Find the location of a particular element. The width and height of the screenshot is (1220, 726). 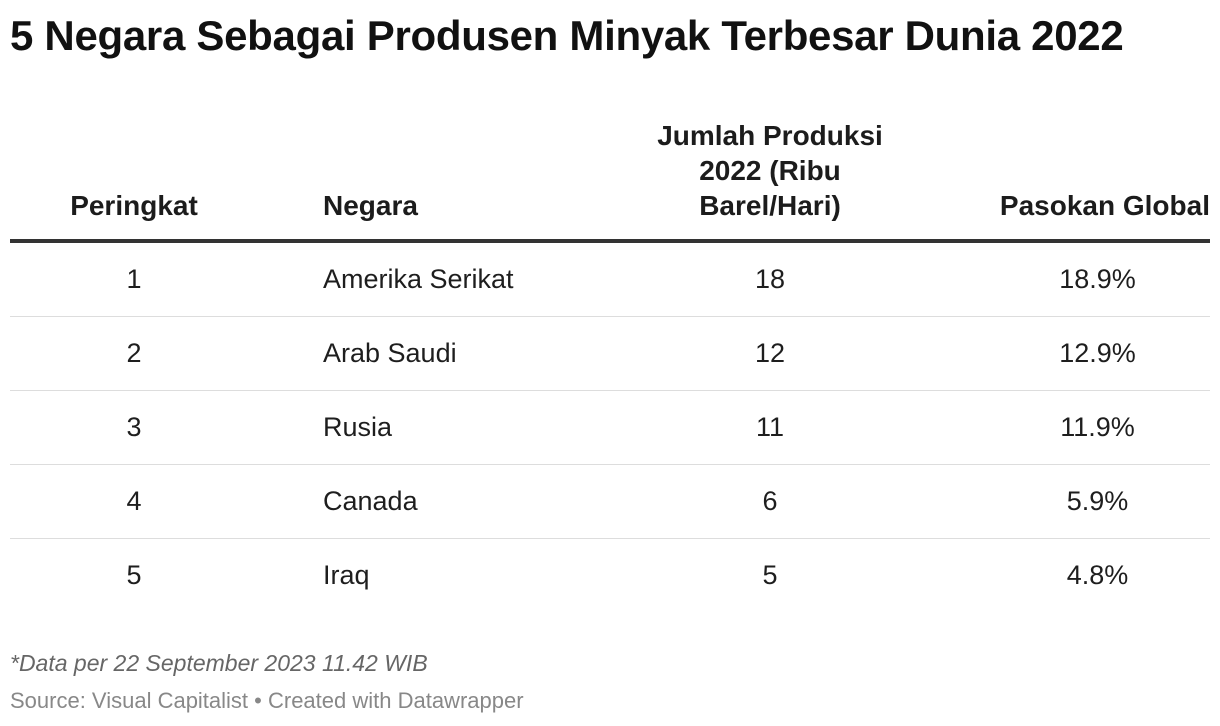

cell-rank: 2 is located at coordinates (134, 353).